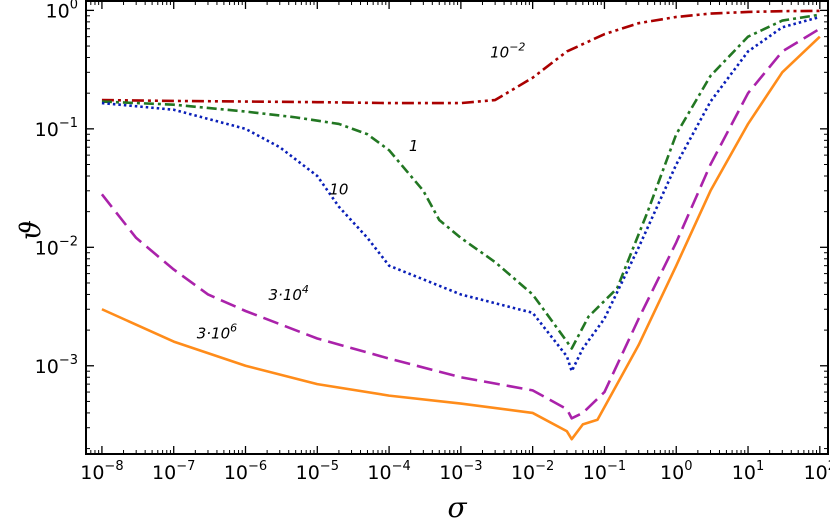 The image size is (830, 526). Describe the element at coordinates (30, 230) in the screenshot. I see `y-axis-label: ϑ` at that location.